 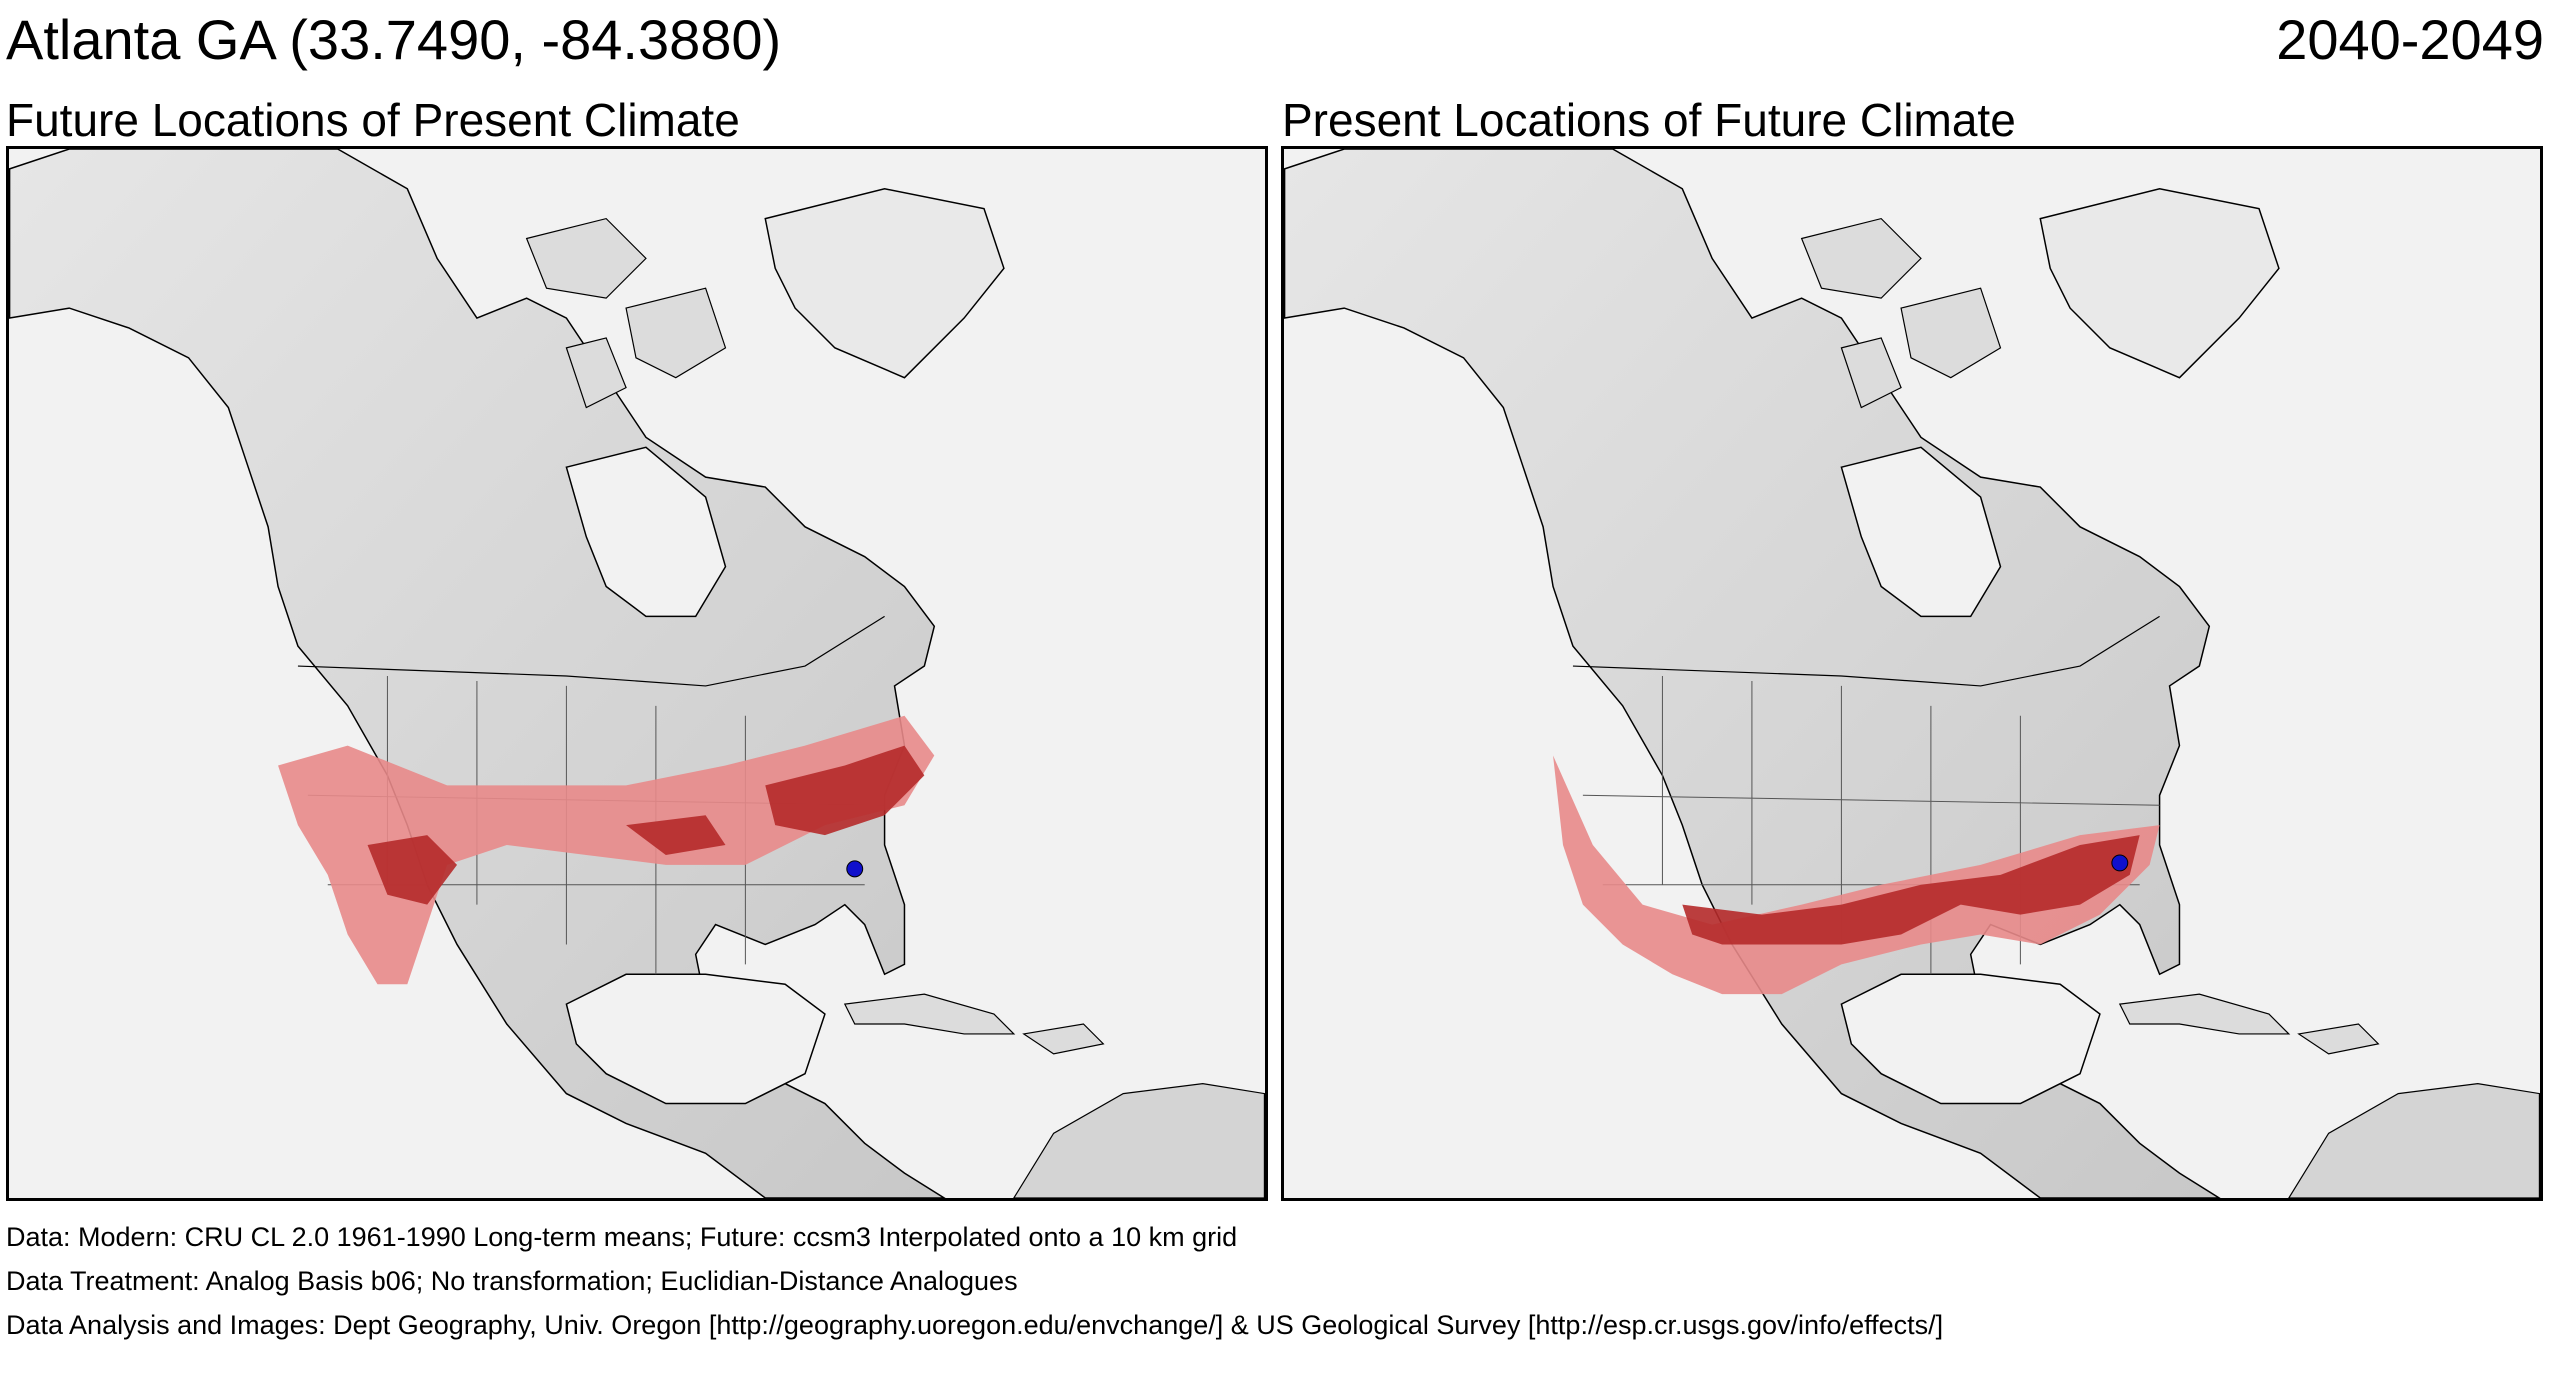 What do you see at coordinates (1871, 825) in the screenshot?
I see `state-borders` at bounding box center [1871, 825].